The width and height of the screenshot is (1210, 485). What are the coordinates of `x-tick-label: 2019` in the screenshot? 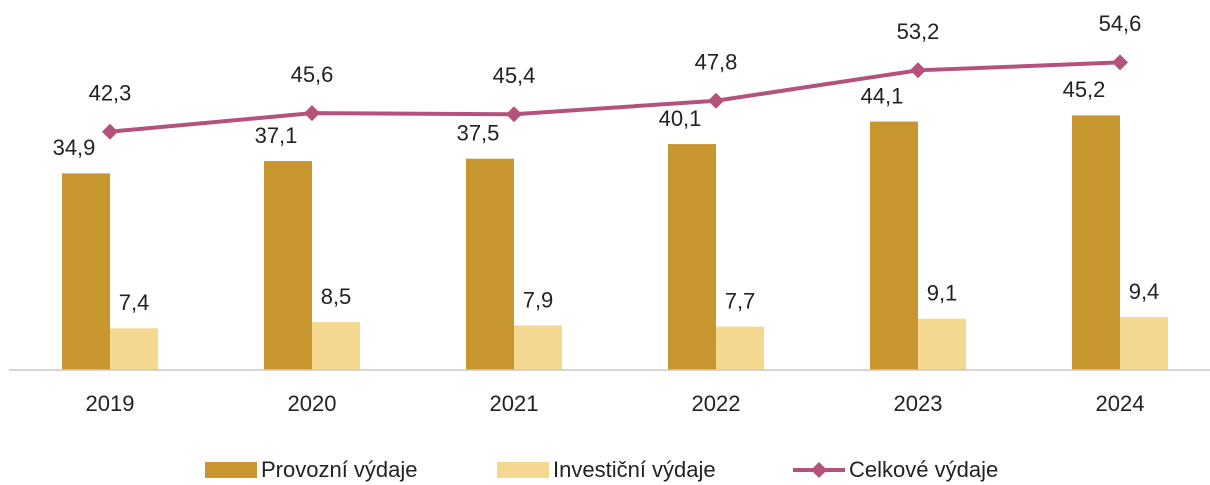 It's located at (110, 403).